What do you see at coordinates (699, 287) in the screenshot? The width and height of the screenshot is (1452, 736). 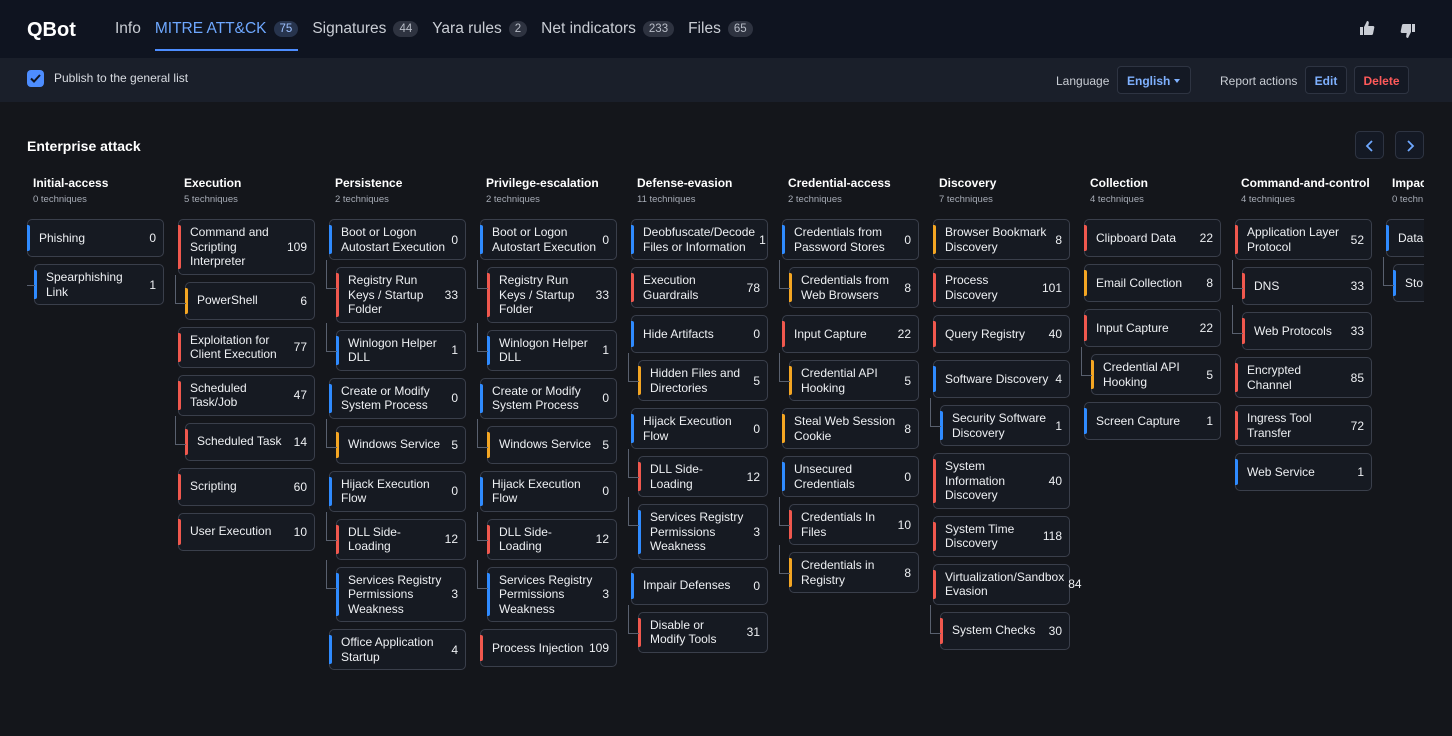 I see `technique-card: Execution Guardrails 78` at bounding box center [699, 287].